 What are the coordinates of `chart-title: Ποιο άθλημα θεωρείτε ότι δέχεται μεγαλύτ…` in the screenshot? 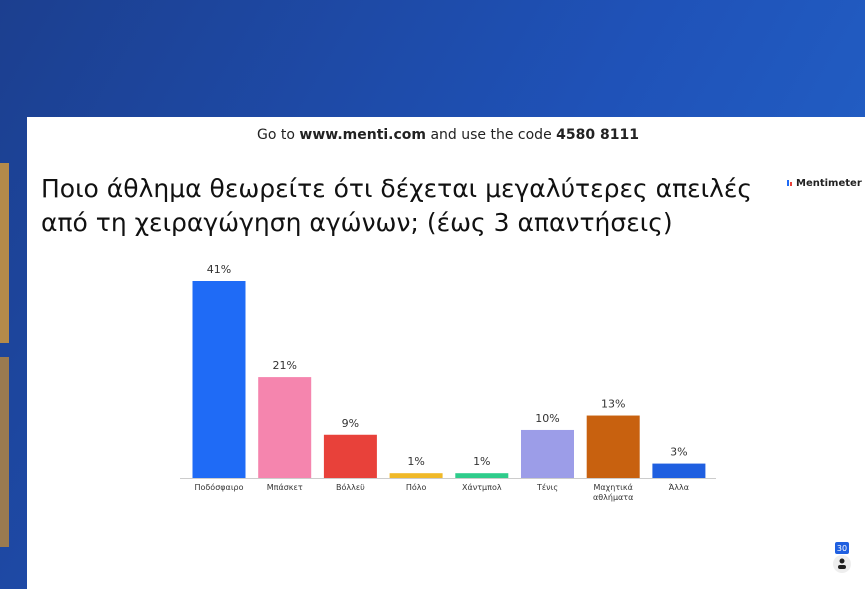 It's located at (396, 188).